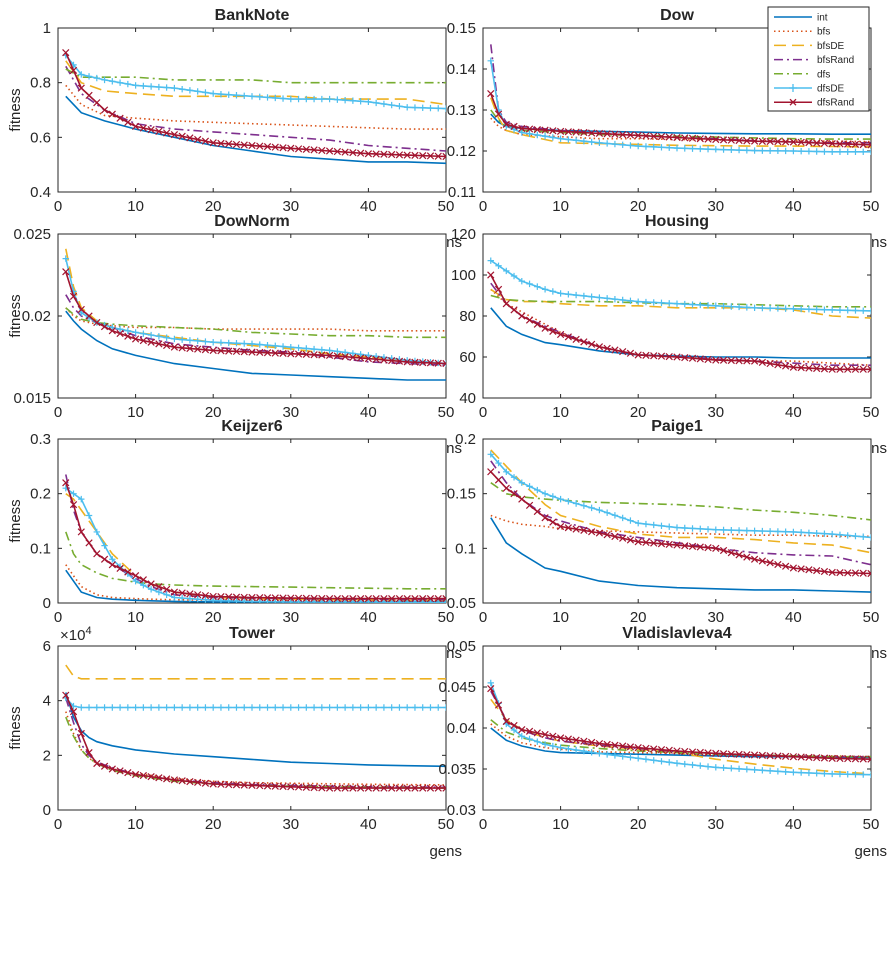 Image resolution: width=890 pixels, height=956 pixels. I want to click on x-tick-label: 40, so click(793, 824).